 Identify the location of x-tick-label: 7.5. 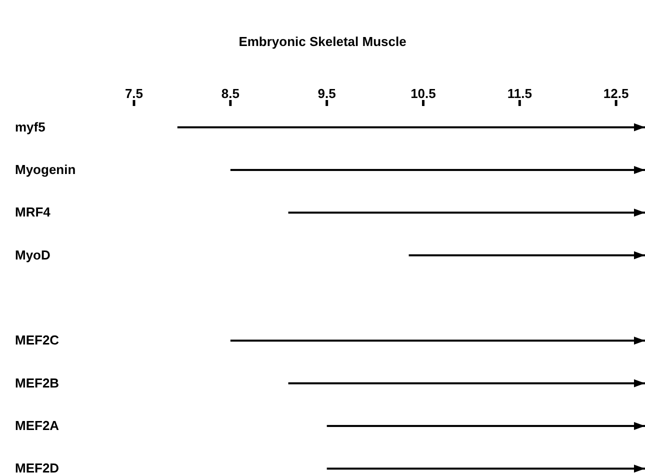
(134, 93).